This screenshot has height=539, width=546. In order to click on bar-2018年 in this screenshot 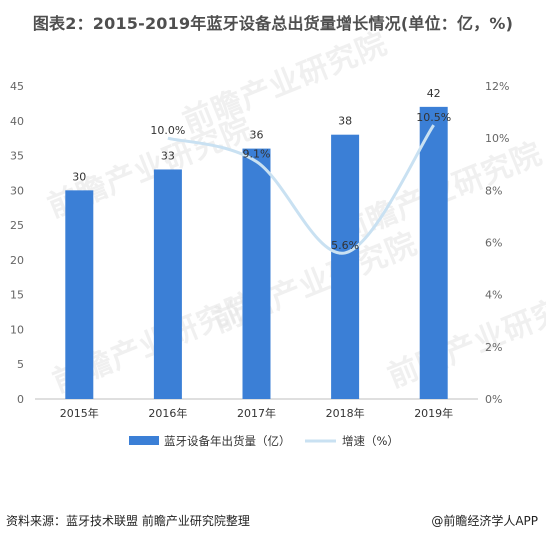, I will do `click(345, 266)`.